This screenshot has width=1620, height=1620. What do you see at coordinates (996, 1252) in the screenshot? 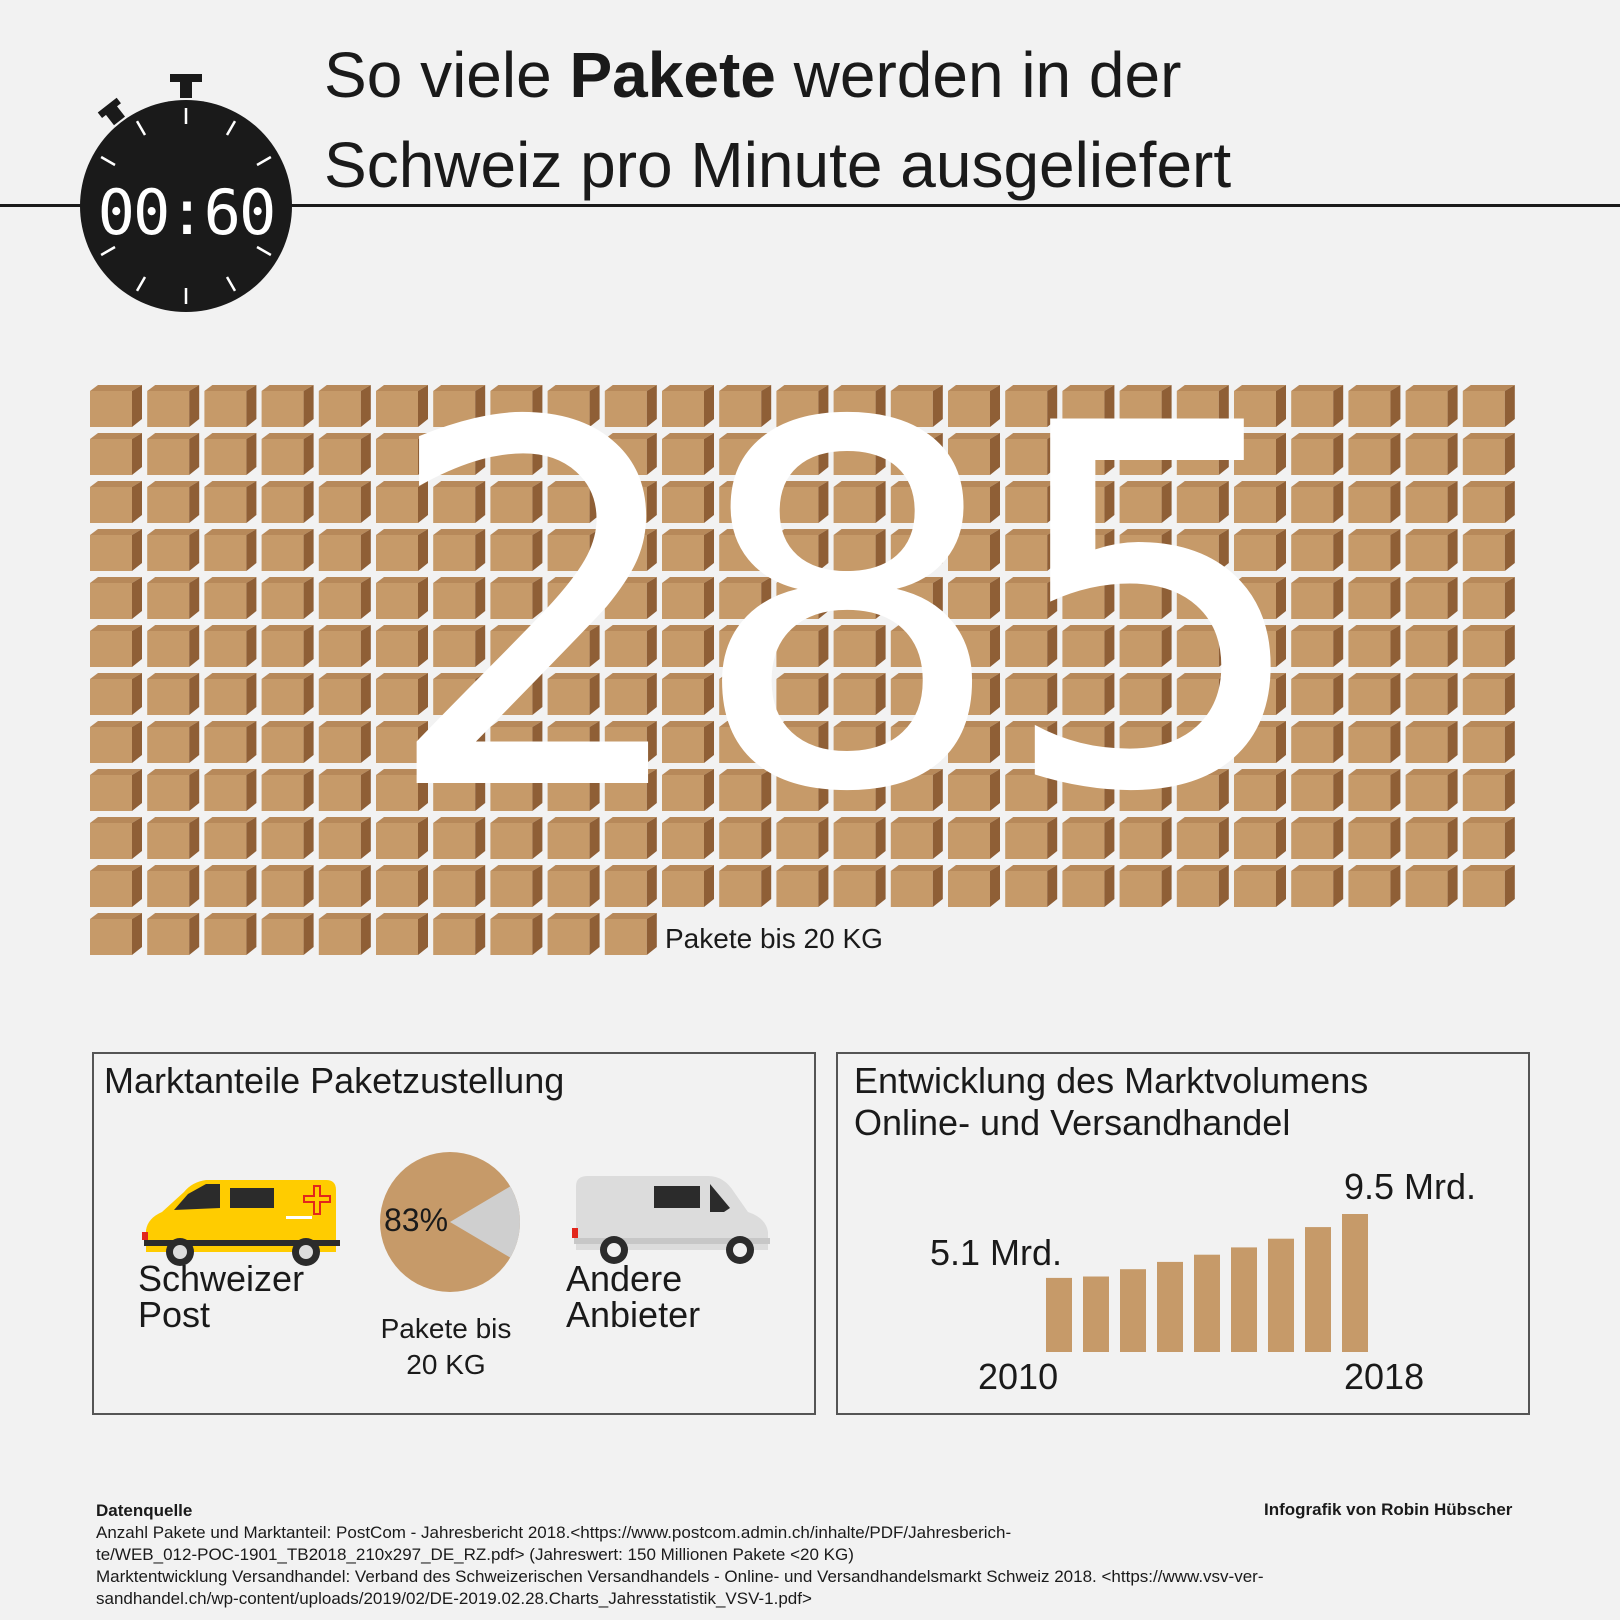
I see `start-value-label: 5.1 Mrd.` at bounding box center [996, 1252].